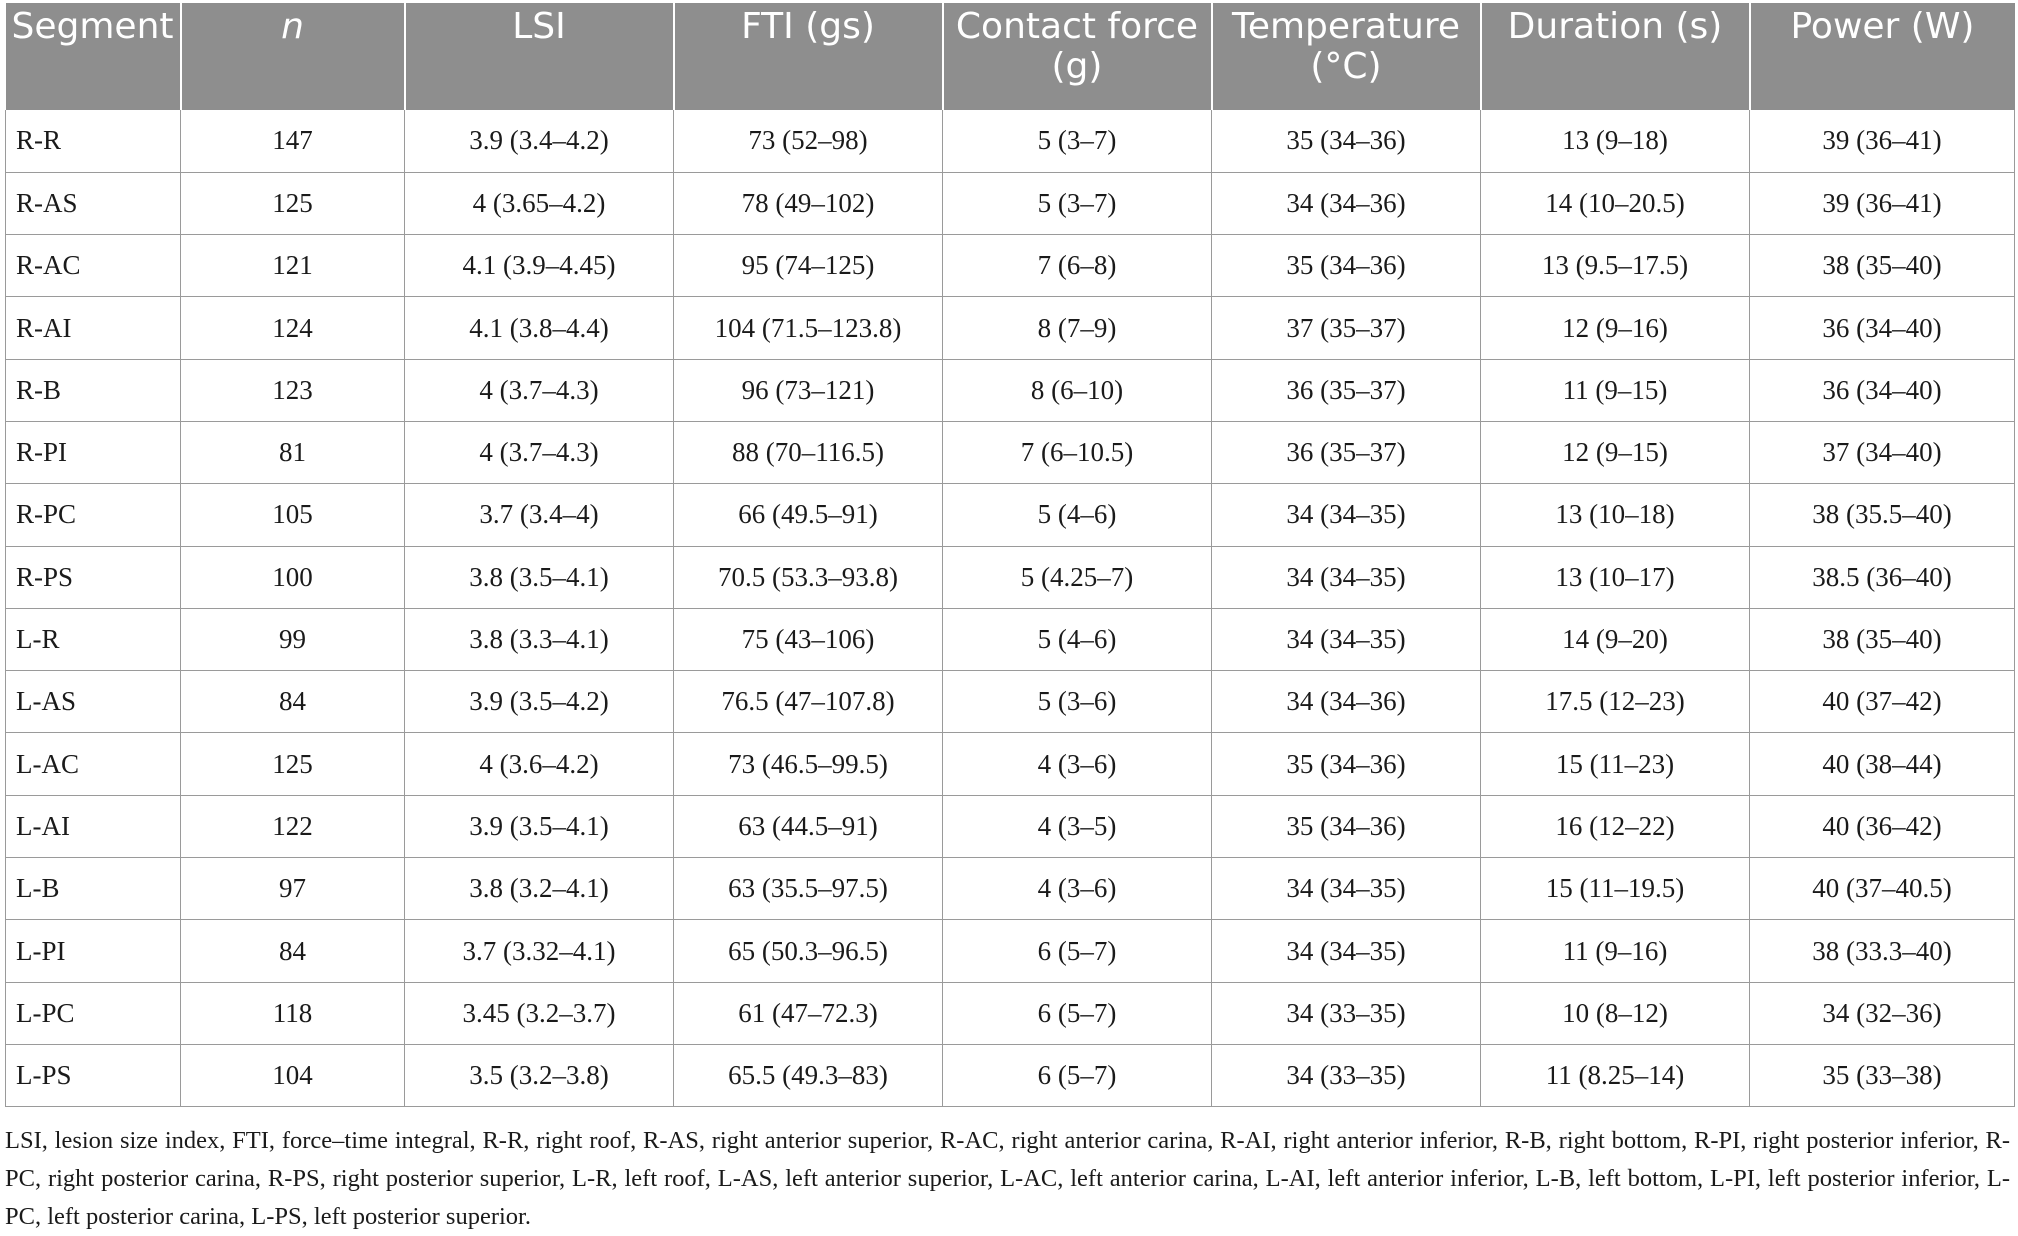 This screenshot has height=1236, width=2018. What do you see at coordinates (808, 889) in the screenshot?
I see `cell-fti: 63 (35.5–97.5)` at bounding box center [808, 889].